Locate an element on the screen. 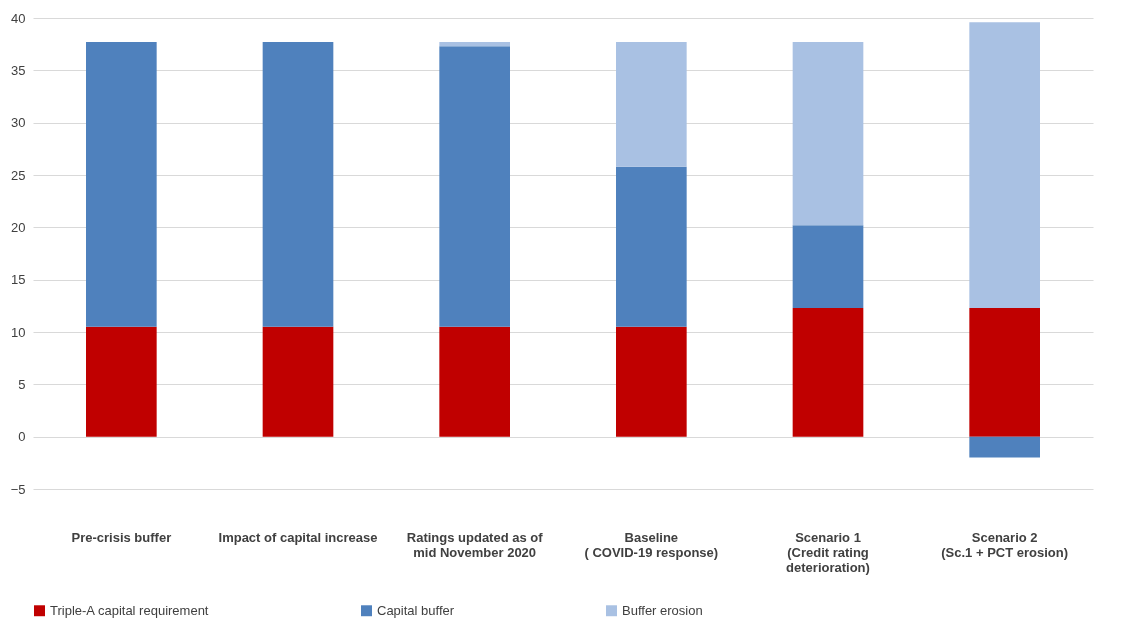  legend-label: Capital buffer is located at coordinates (416, 610).